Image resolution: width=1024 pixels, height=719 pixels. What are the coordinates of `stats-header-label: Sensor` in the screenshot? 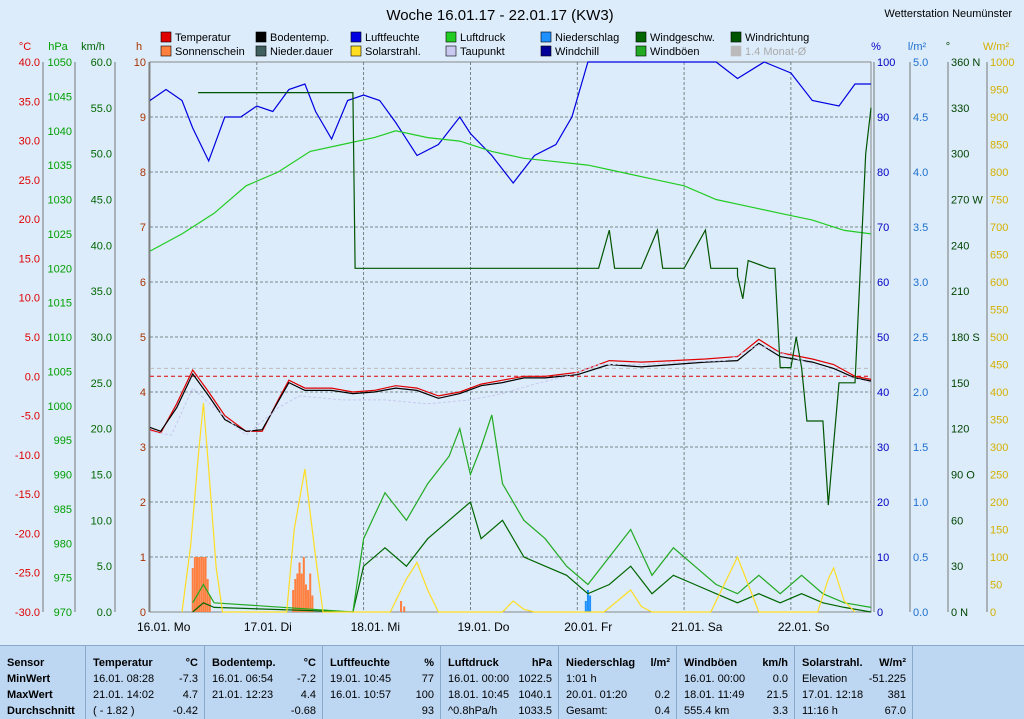 It's located at (26, 663).